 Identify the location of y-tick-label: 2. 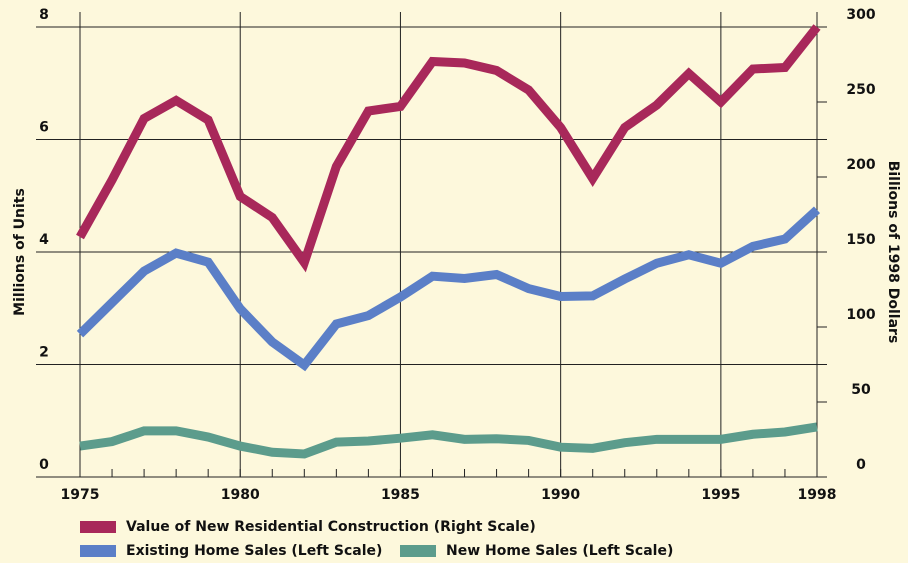
(44, 353).